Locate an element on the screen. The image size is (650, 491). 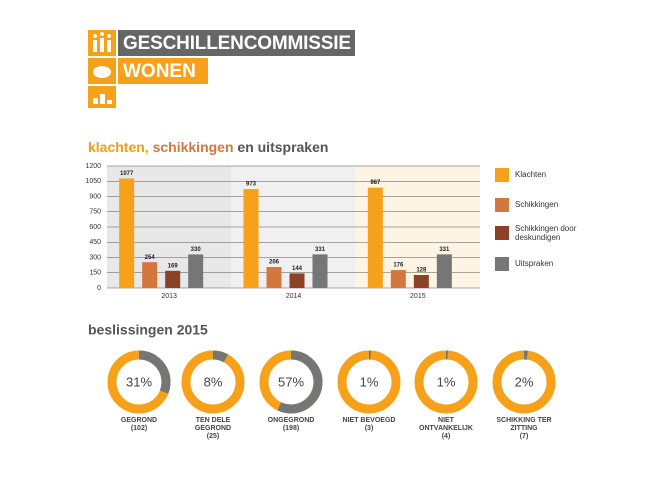
chart-title: beslissingen 2015 is located at coordinates (148, 330).